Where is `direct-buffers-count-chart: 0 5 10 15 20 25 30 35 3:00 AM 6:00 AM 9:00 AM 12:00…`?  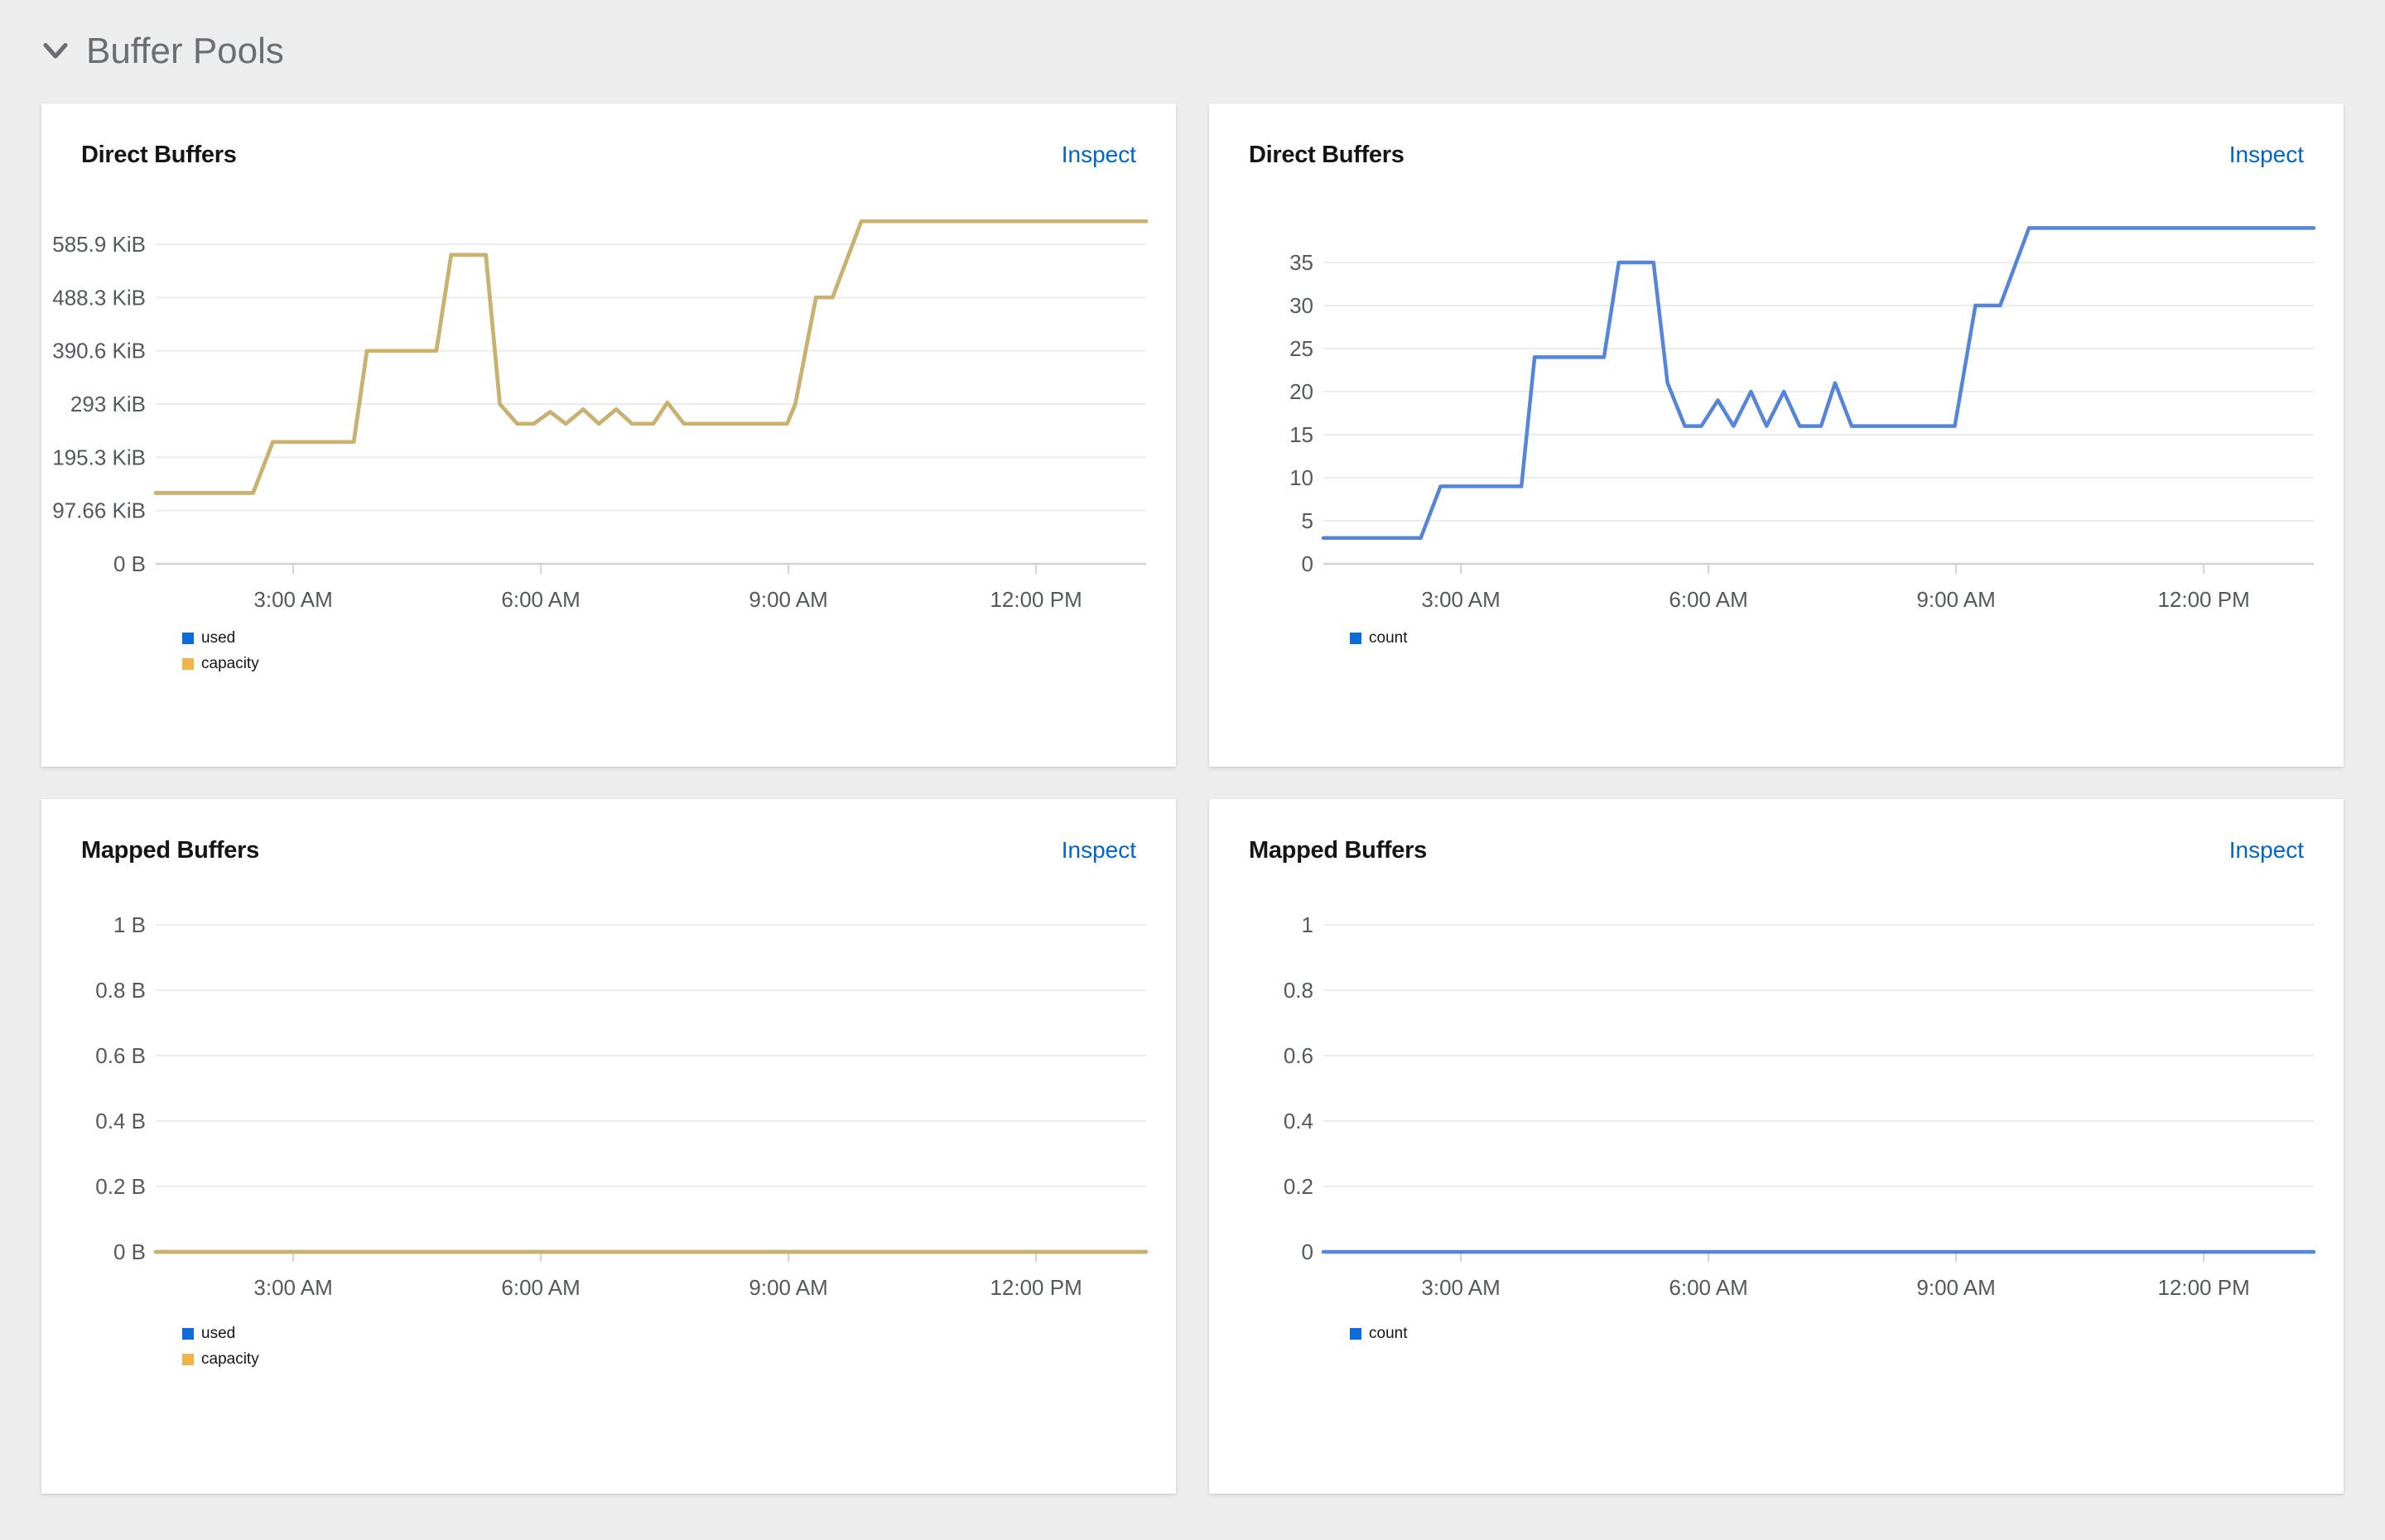
direct-buffers-count-chart: 0 5 10 15 20 25 30 35 3:00 AM 6:00 AM 9:00 AM 12:00… is located at coordinates (1802, 419).